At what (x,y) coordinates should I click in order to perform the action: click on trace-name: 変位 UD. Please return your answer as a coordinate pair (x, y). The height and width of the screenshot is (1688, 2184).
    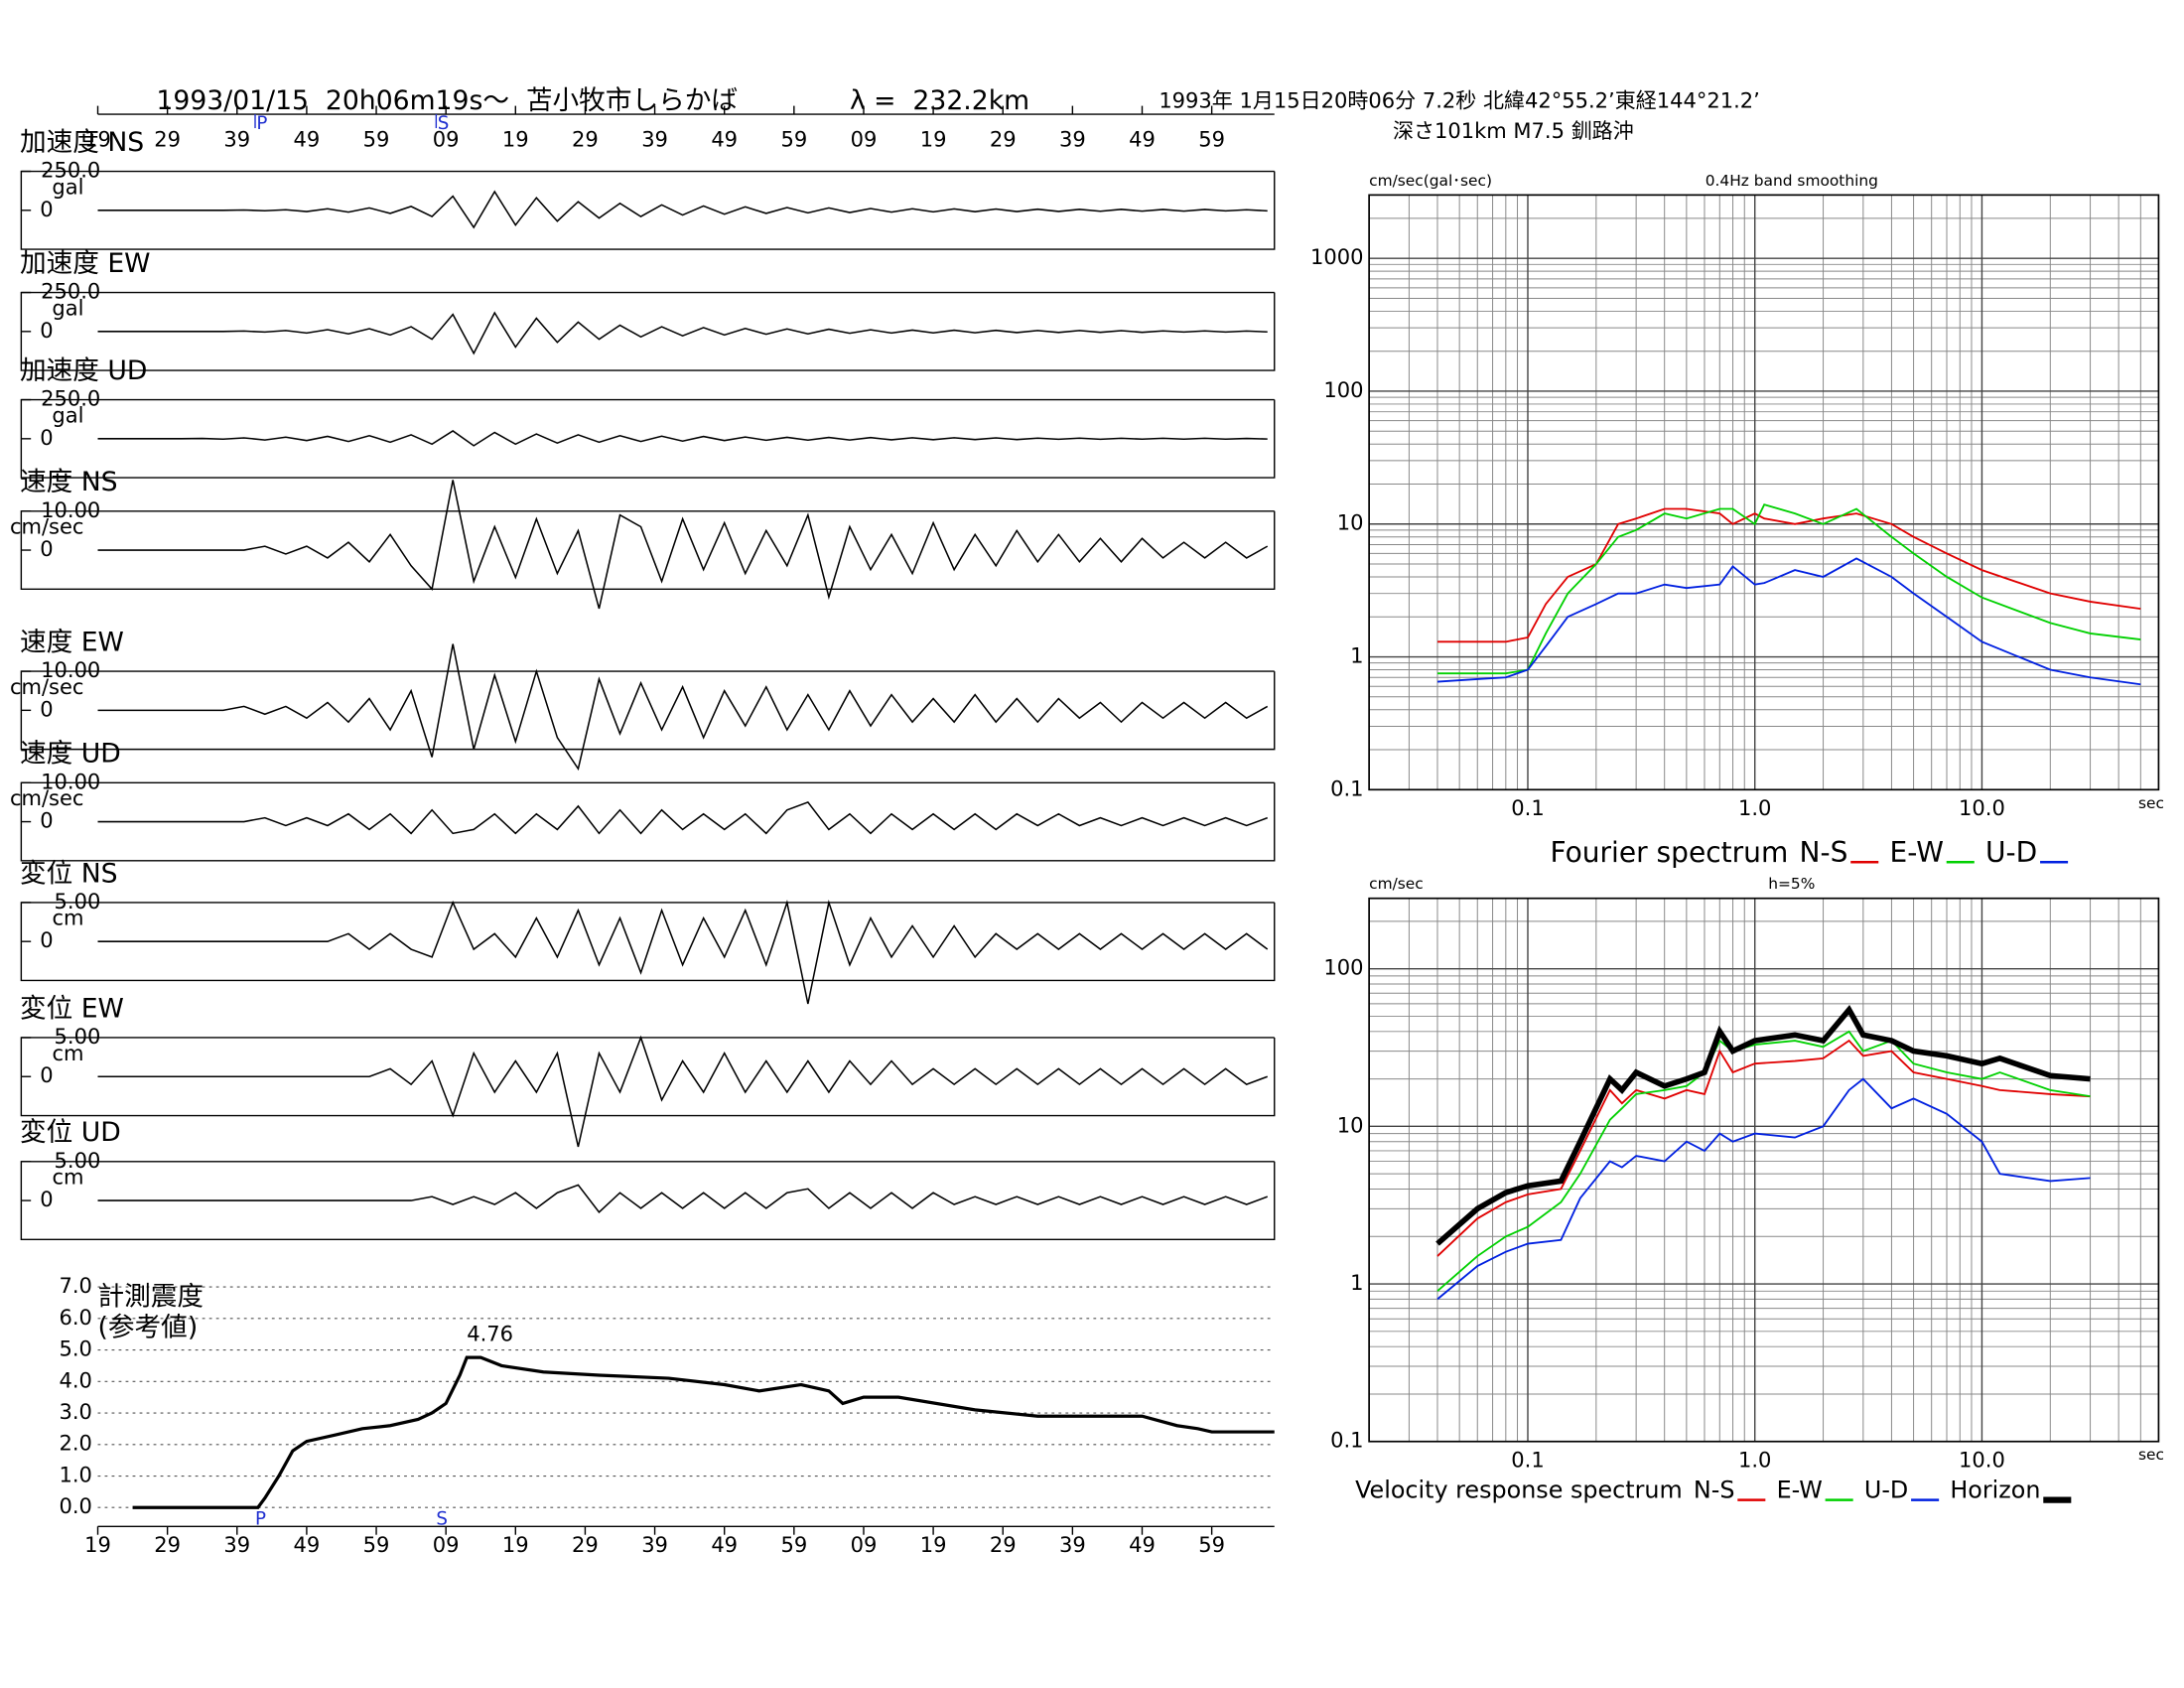
    Looking at the image, I should click on (70, 1132).